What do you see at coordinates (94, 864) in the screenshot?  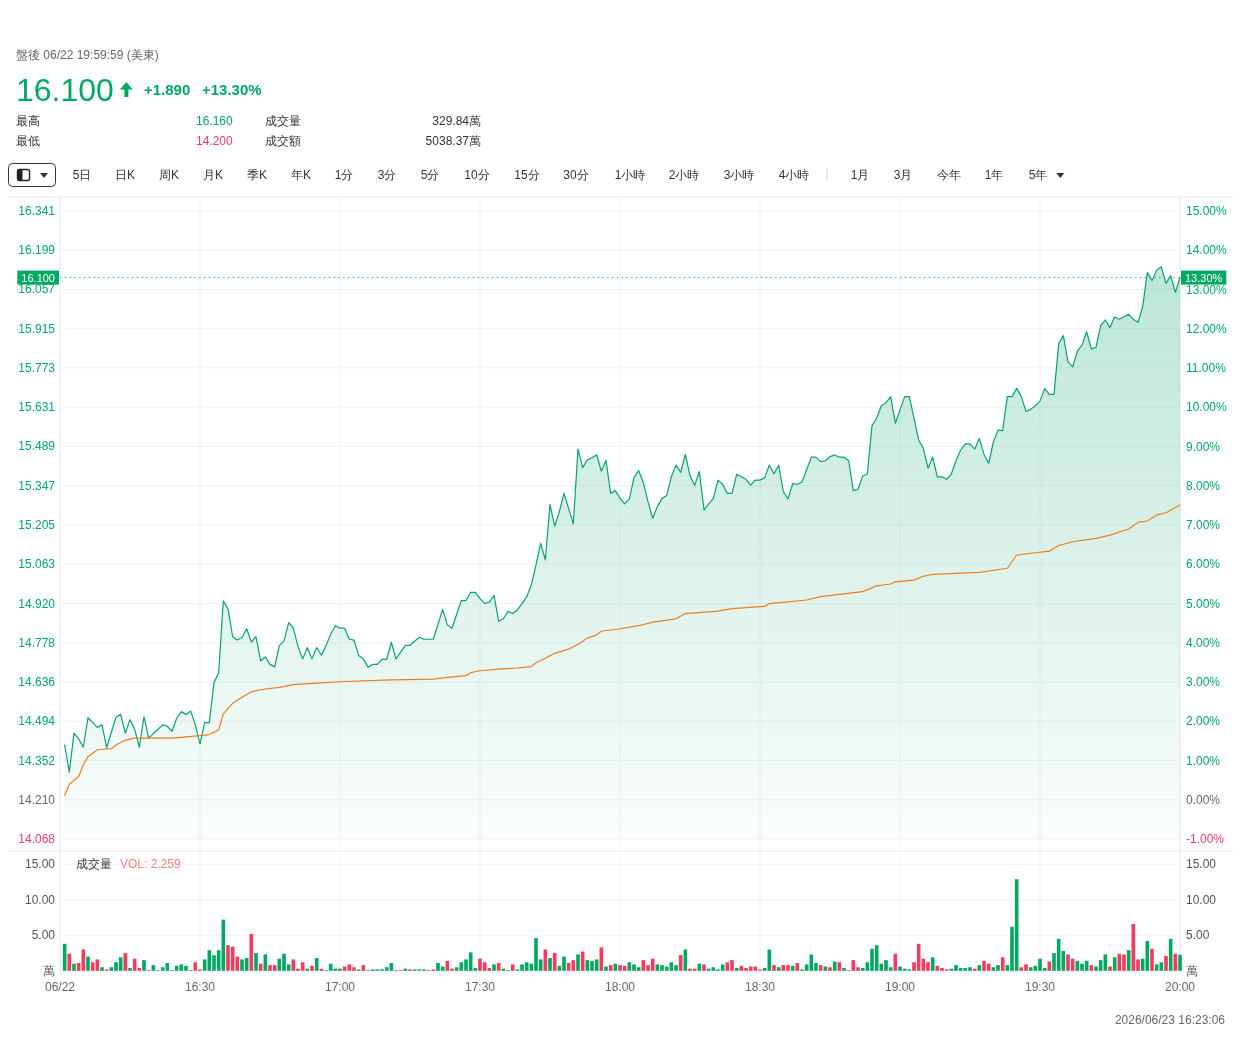 I see `text: 成交量` at bounding box center [94, 864].